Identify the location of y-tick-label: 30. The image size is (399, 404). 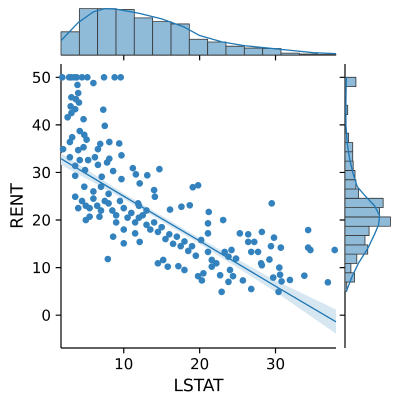
(41, 172).